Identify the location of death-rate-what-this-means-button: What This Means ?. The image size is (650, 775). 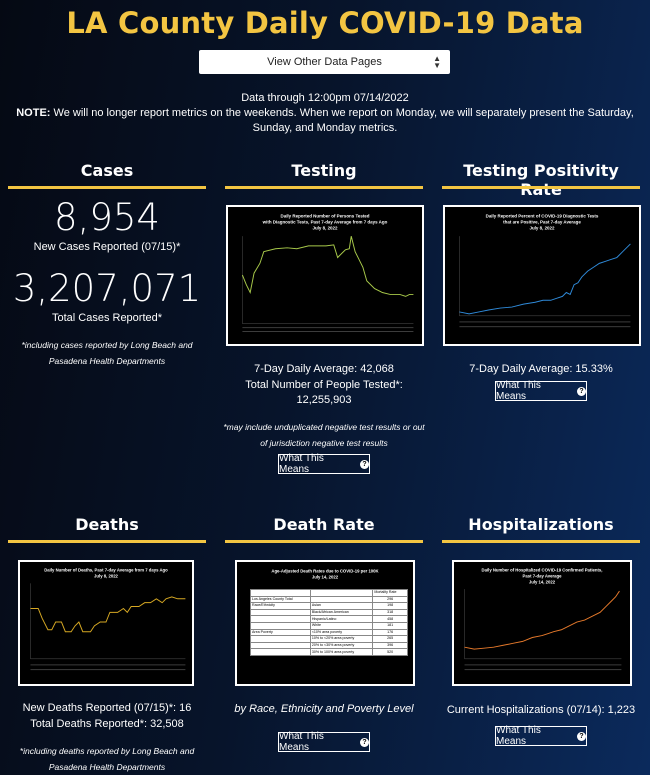
(324, 742).